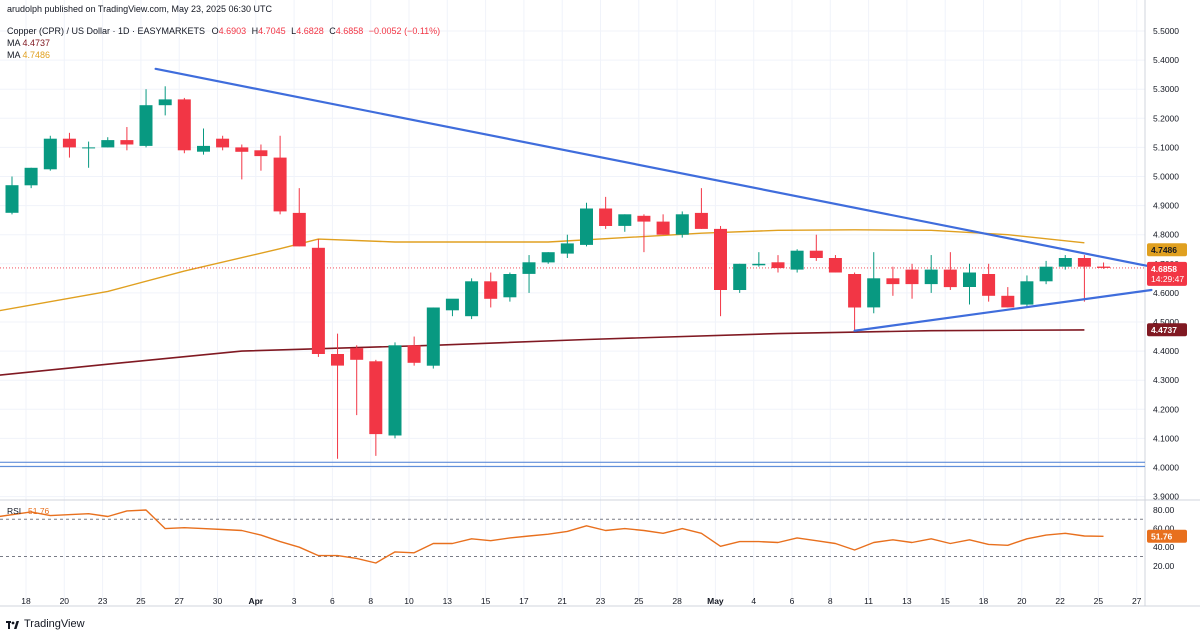 The image size is (1200, 636). Describe the element at coordinates (36, 43) in the screenshot. I see `ma1-value: 4.4737` at that location.